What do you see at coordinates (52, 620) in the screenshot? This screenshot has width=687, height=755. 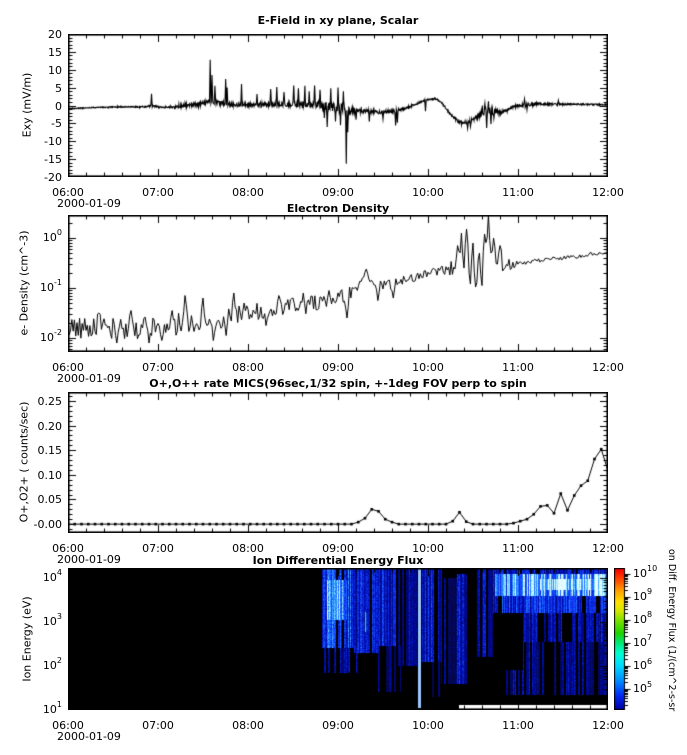 I see `y-tick-label-exponent: 10³` at bounding box center [52, 620].